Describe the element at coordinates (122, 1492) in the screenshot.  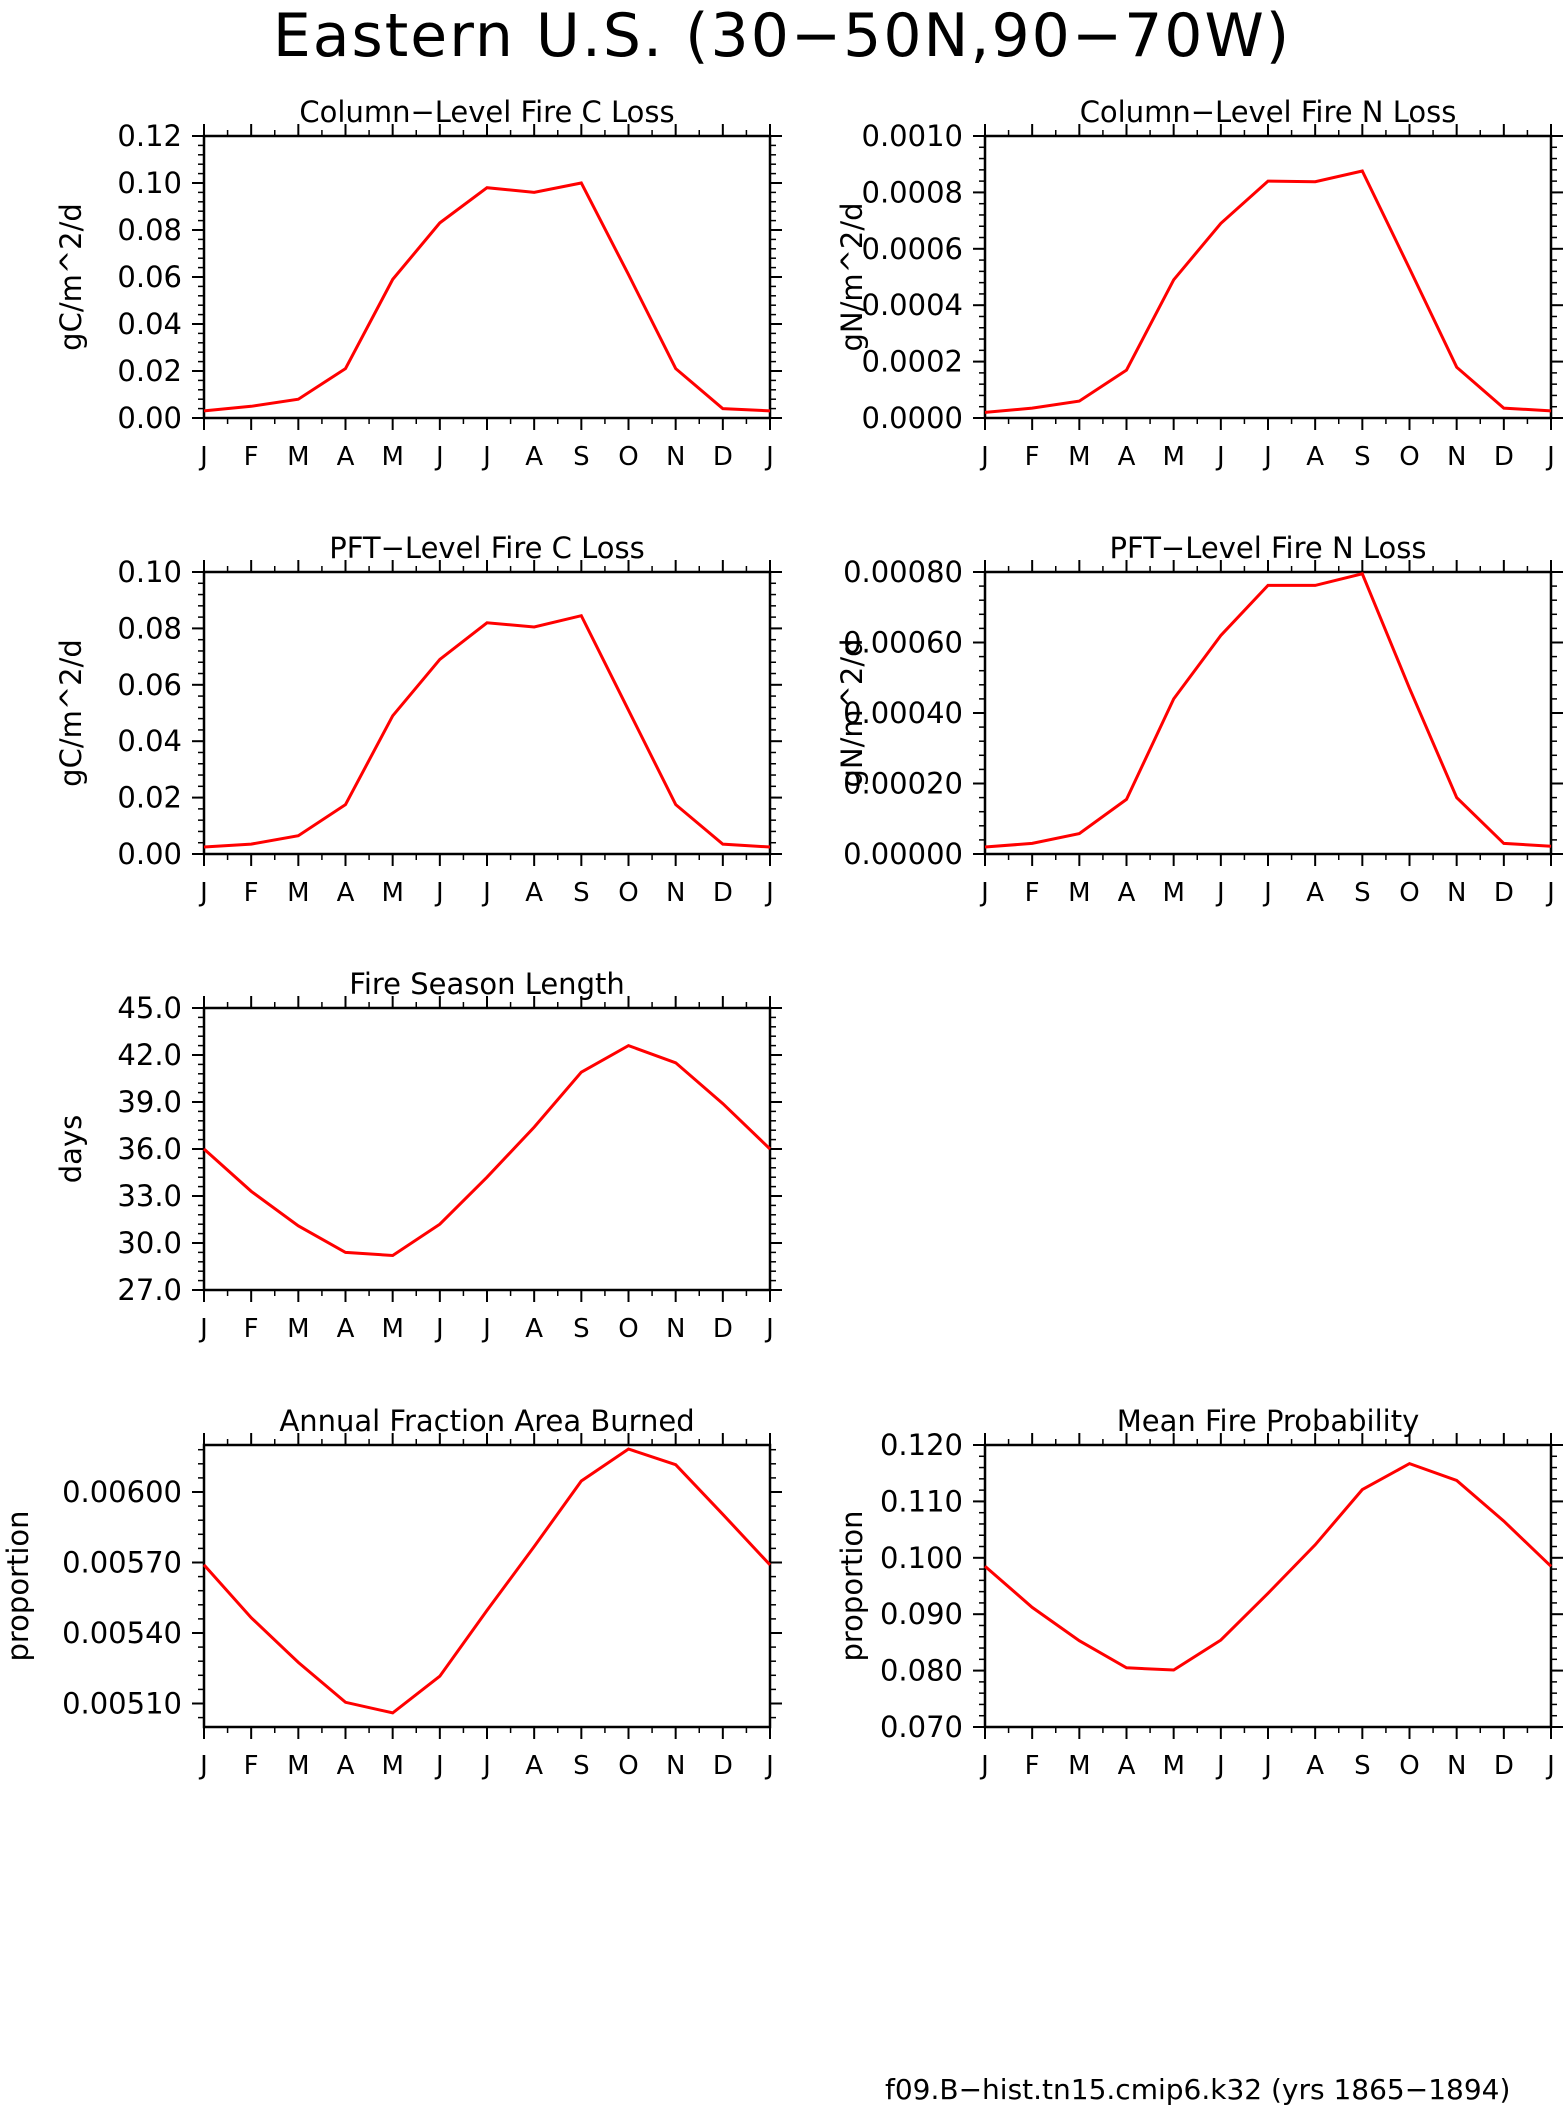
I see `y-tick-label: 0.00600` at that location.